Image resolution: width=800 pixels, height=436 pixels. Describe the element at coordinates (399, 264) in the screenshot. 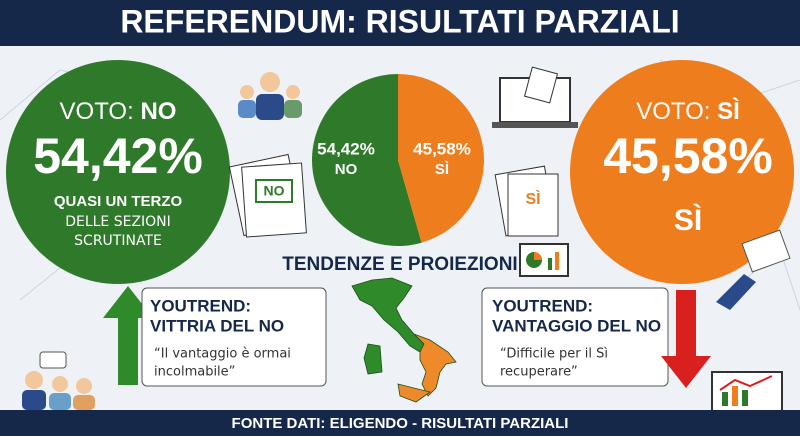

I see `section-title: TENDENZE E PROIEZIONI` at that location.